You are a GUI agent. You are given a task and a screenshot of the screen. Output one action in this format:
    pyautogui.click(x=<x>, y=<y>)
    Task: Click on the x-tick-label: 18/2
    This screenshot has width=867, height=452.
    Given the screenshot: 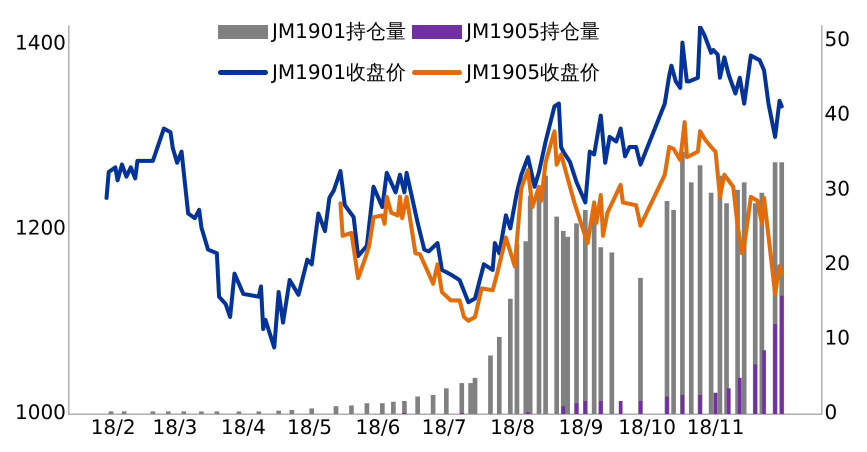 What is the action you would take?
    pyautogui.click(x=113, y=427)
    